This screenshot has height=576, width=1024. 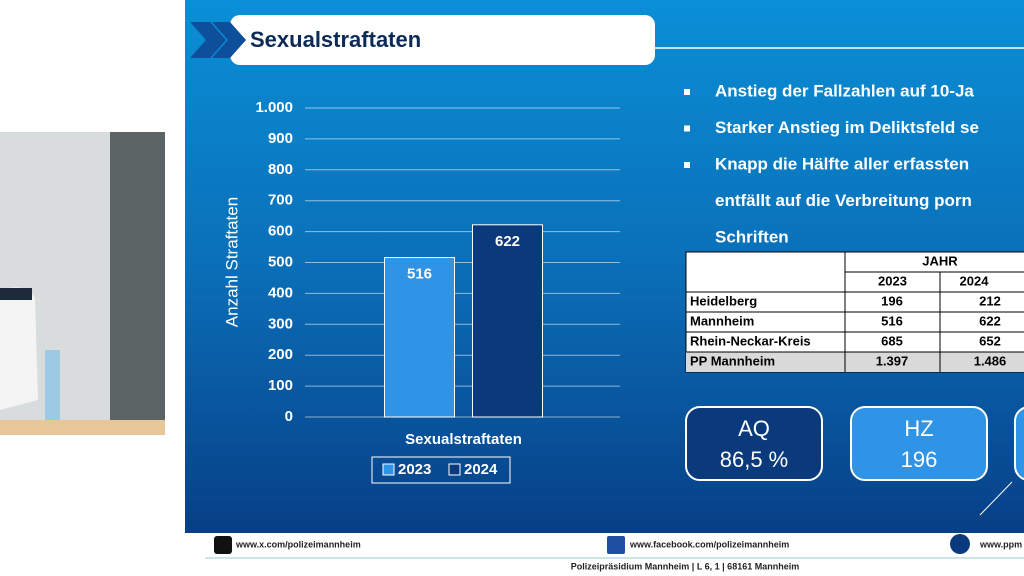 What do you see at coordinates (280, 261) in the screenshot?
I see `y-tick-label: 500` at bounding box center [280, 261].